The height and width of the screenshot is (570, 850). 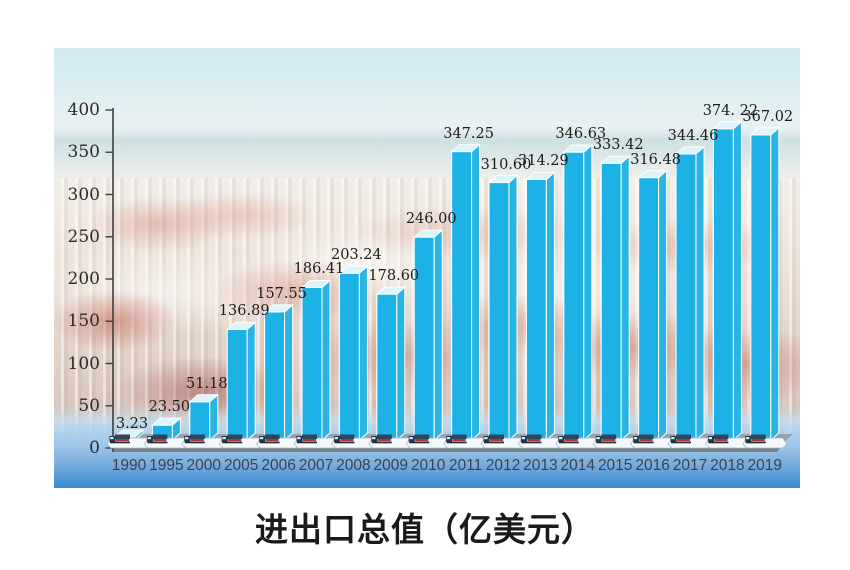 What do you see at coordinates (83, 194) in the screenshot?
I see `y-axis-label: 300` at bounding box center [83, 194].